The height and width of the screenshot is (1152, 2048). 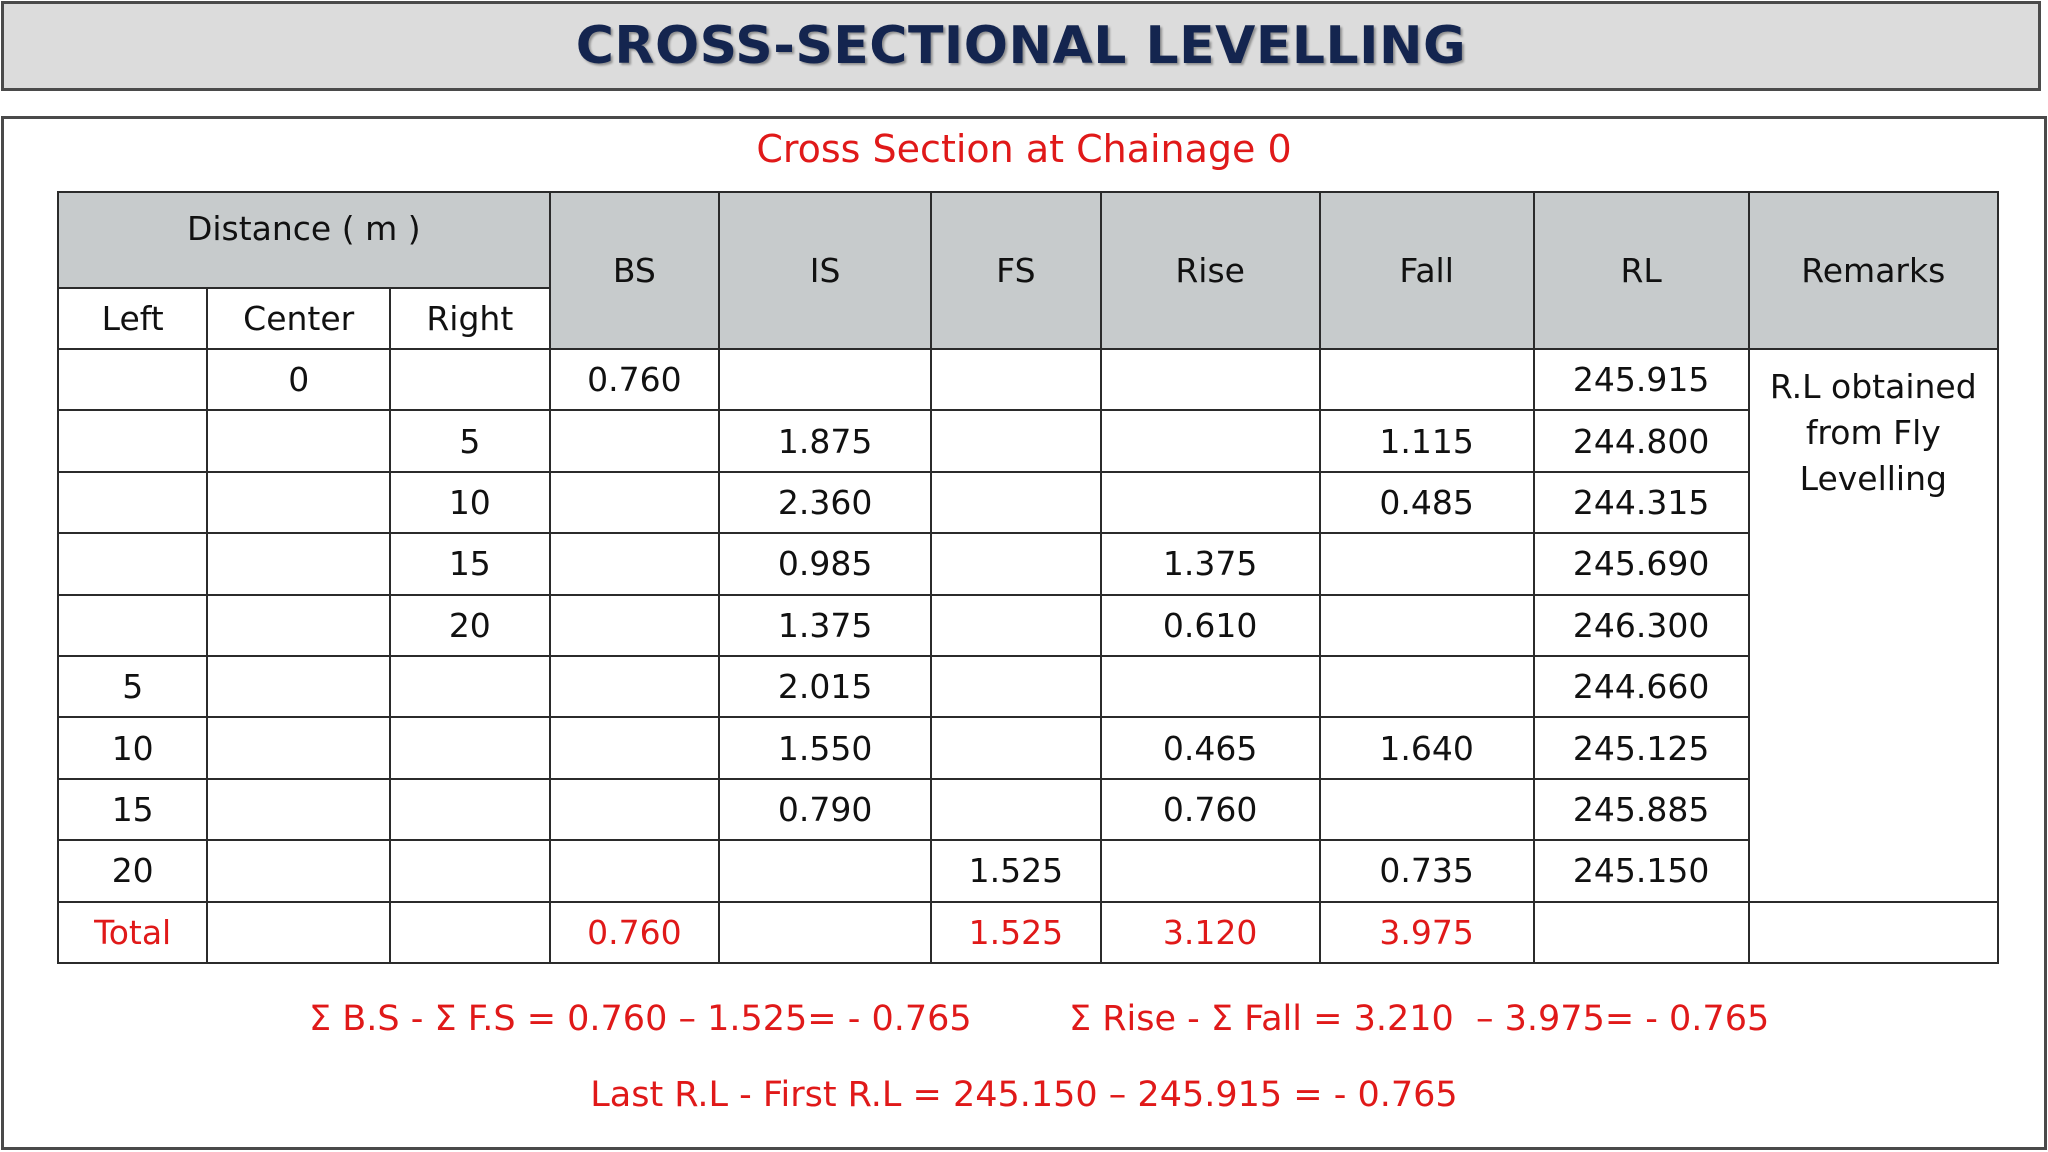 I want to click on total-center, so click(x=299, y=932).